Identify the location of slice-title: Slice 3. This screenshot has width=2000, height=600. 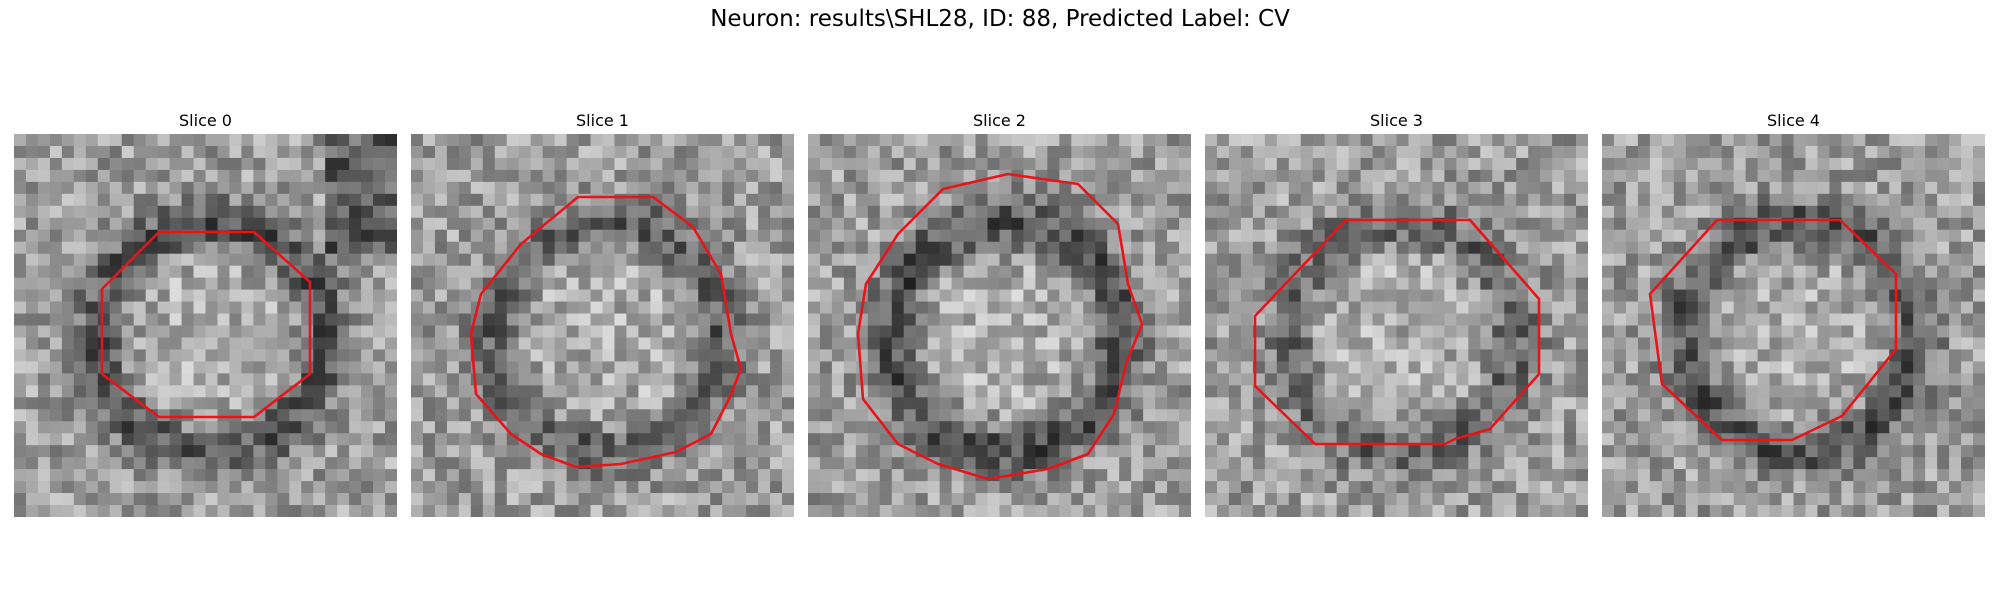
(1396, 120).